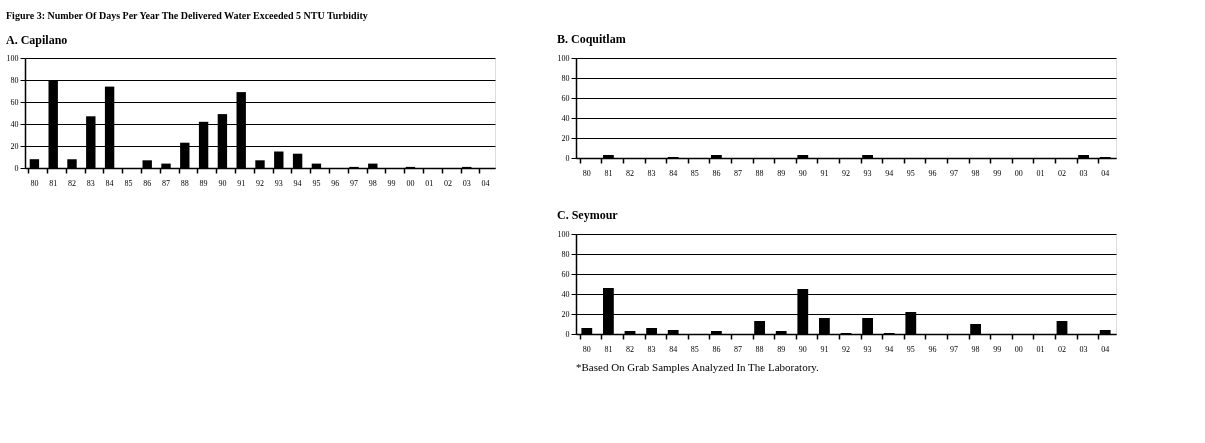  What do you see at coordinates (37, 40) in the screenshot?
I see `chart-subtitle: A. Capilano` at bounding box center [37, 40].